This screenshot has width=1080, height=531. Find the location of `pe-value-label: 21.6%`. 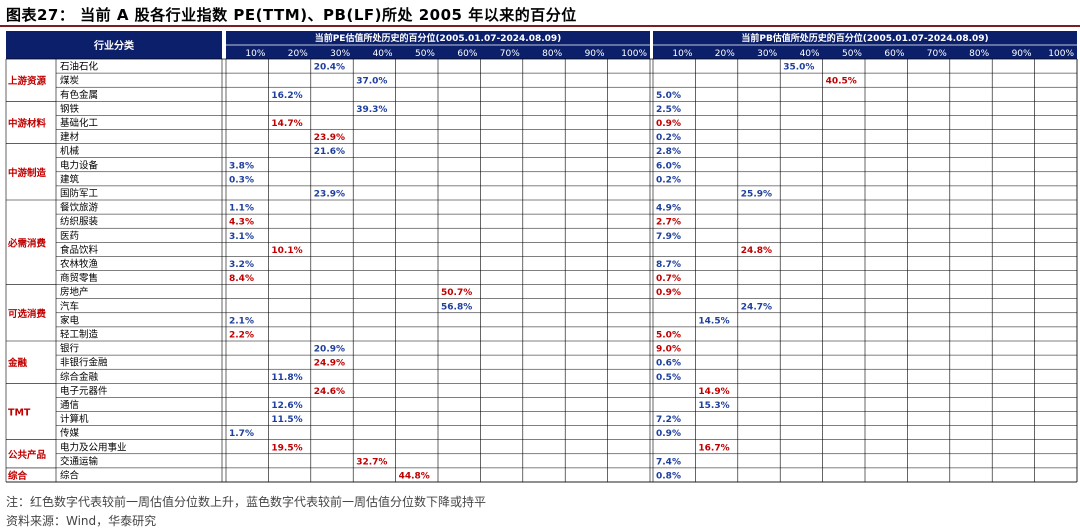

pe-value-label: 21.6% is located at coordinates (329, 152).